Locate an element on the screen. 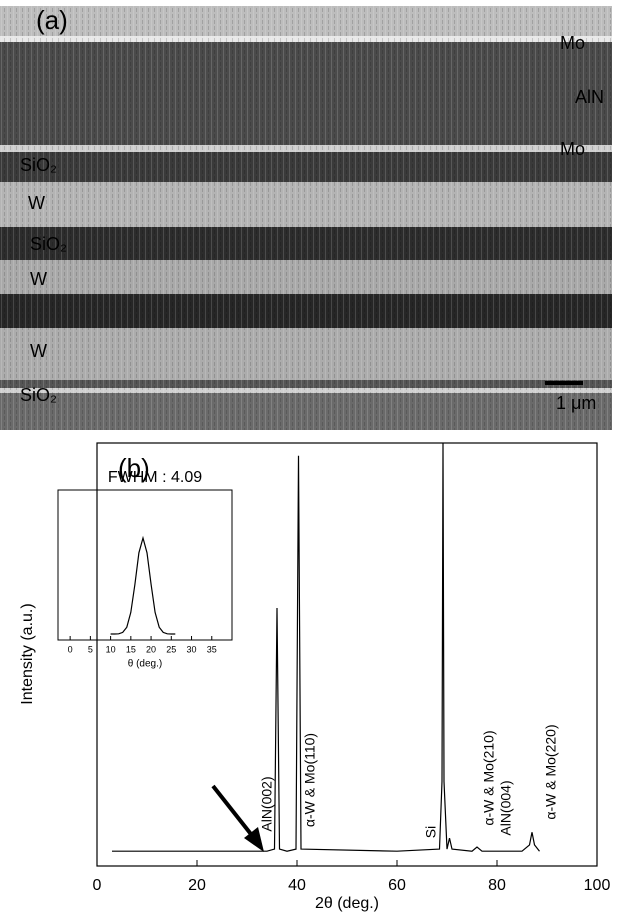 The width and height of the screenshot is (618, 921). x-tick-label: 100 is located at coordinates (597, 885).